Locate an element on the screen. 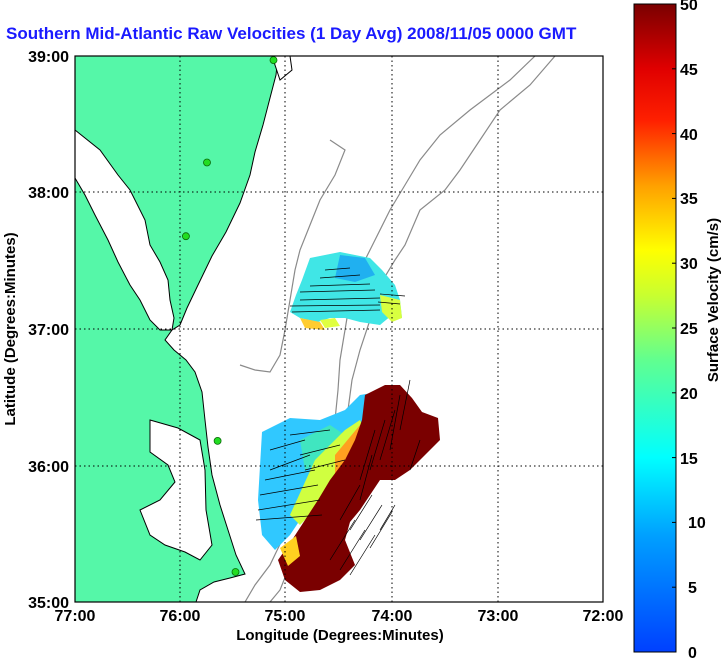 The height and width of the screenshot is (659, 724). colorbar-gradient is located at coordinates (655, 328).